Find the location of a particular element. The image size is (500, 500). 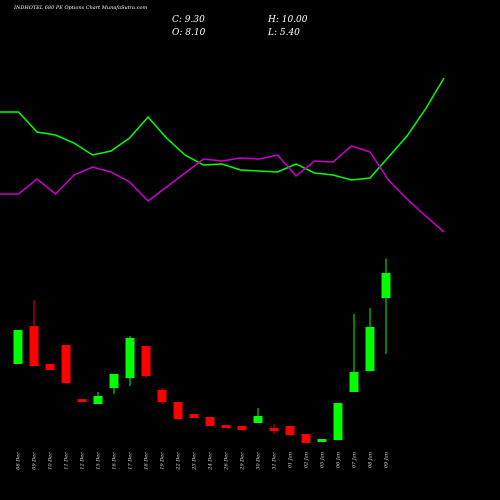

high-label: H: 10.00 is located at coordinates (287, 20).